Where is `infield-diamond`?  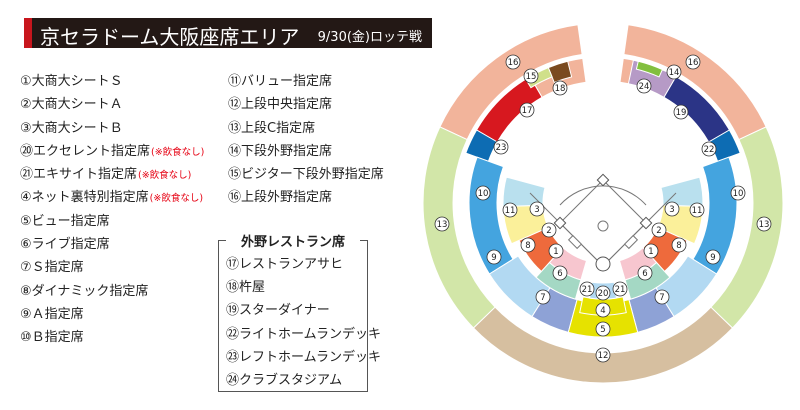 infield-diamond is located at coordinates (603, 223).